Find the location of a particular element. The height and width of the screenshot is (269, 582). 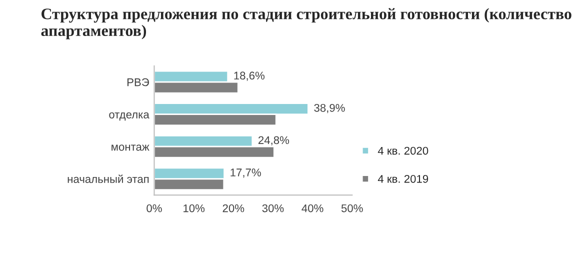

x-tick-label: 50% is located at coordinates (352, 208).